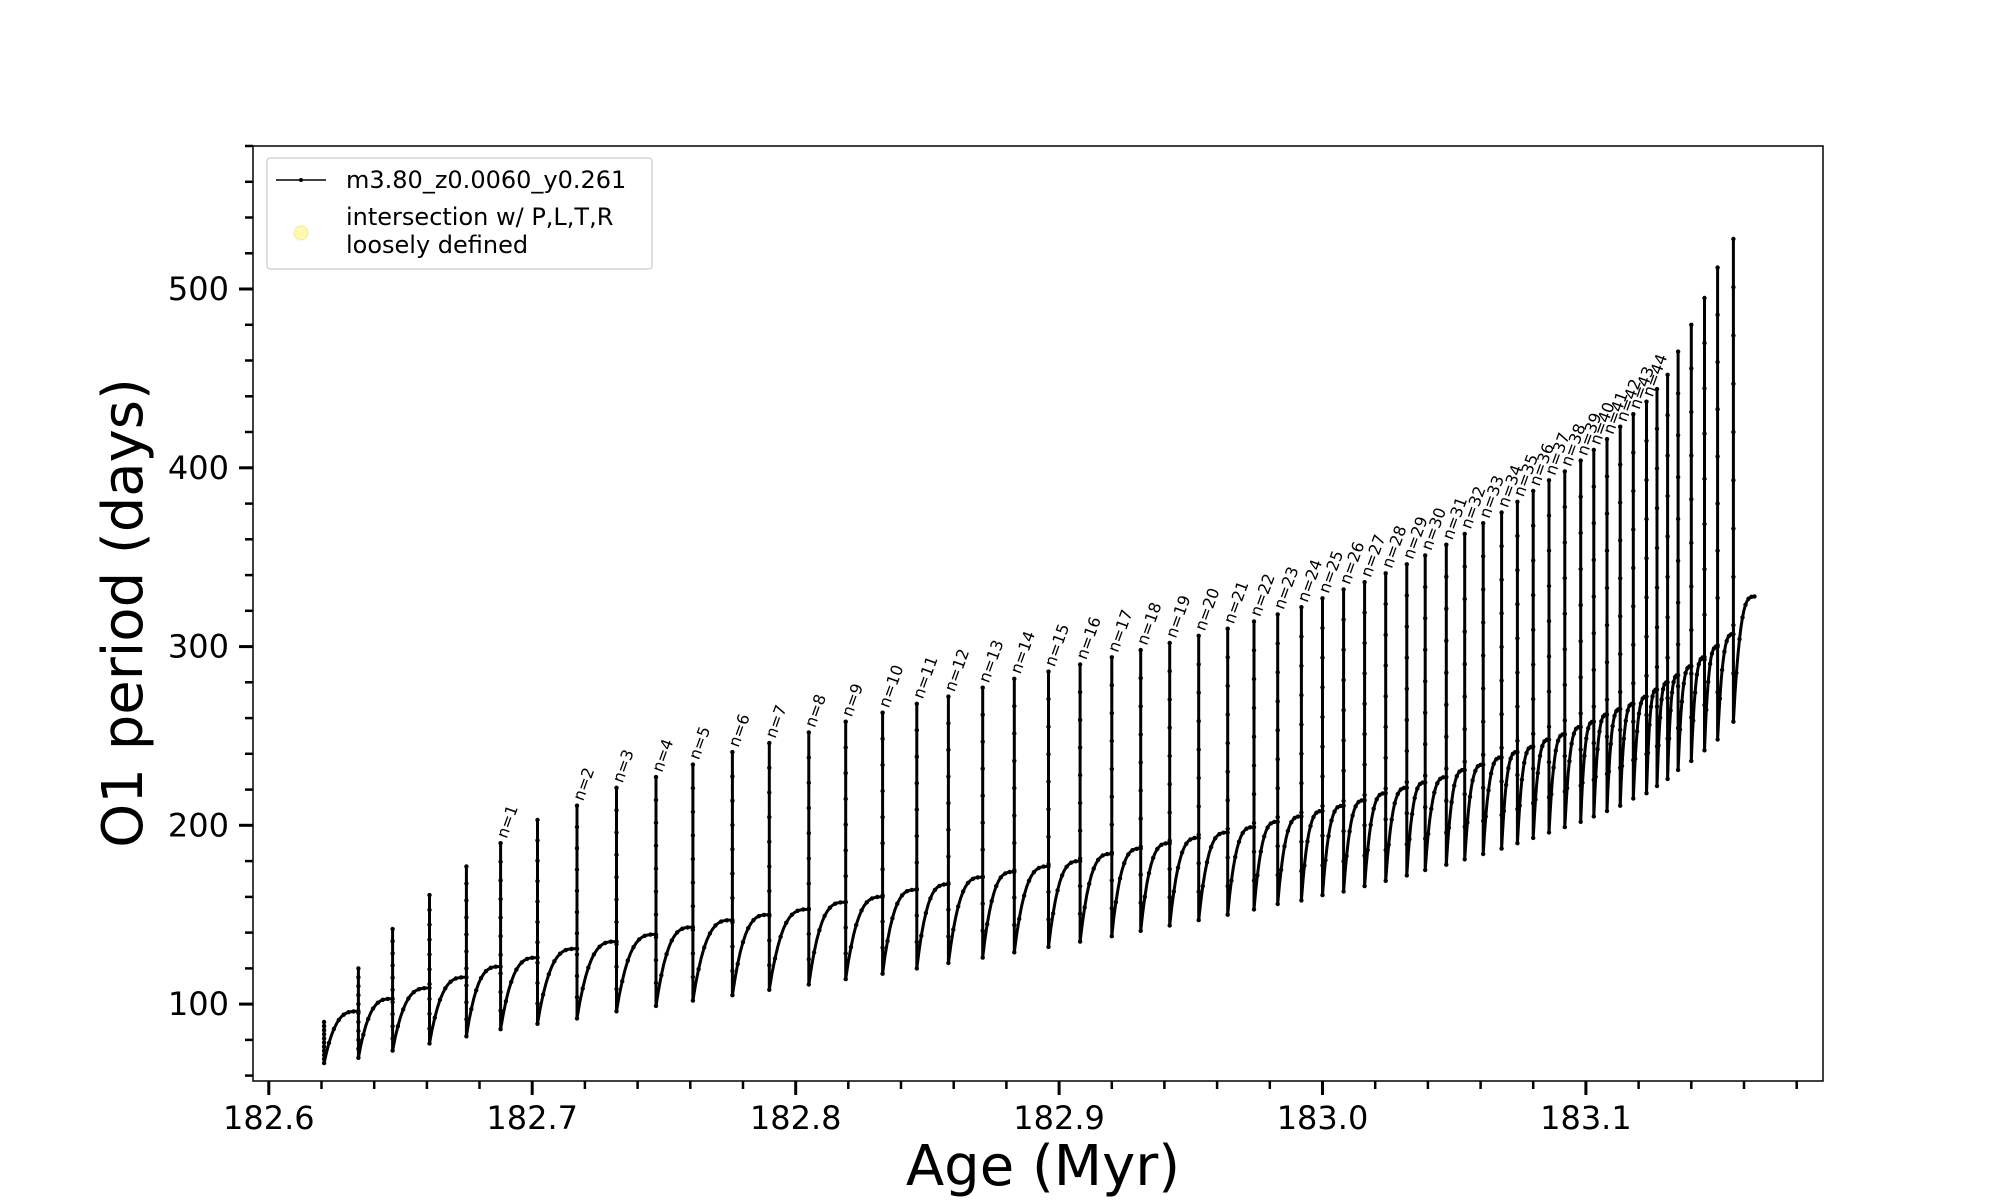 This screenshot has height=1200, width=2000. Describe the element at coordinates (437, 245) in the screenshot. I see `legend-label-intersection-2: loosely defined` at that location.